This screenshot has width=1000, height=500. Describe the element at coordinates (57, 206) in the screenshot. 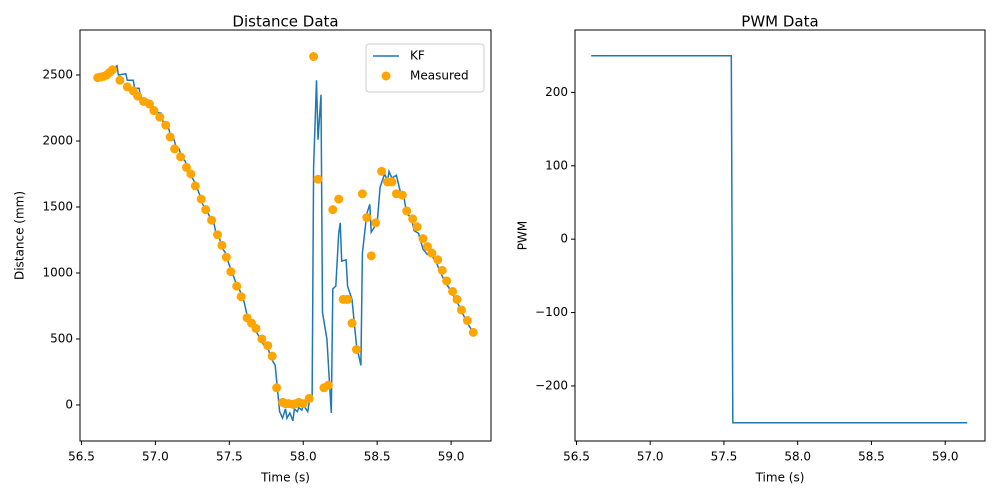

I see `y-tick-label: 1500` at that location.